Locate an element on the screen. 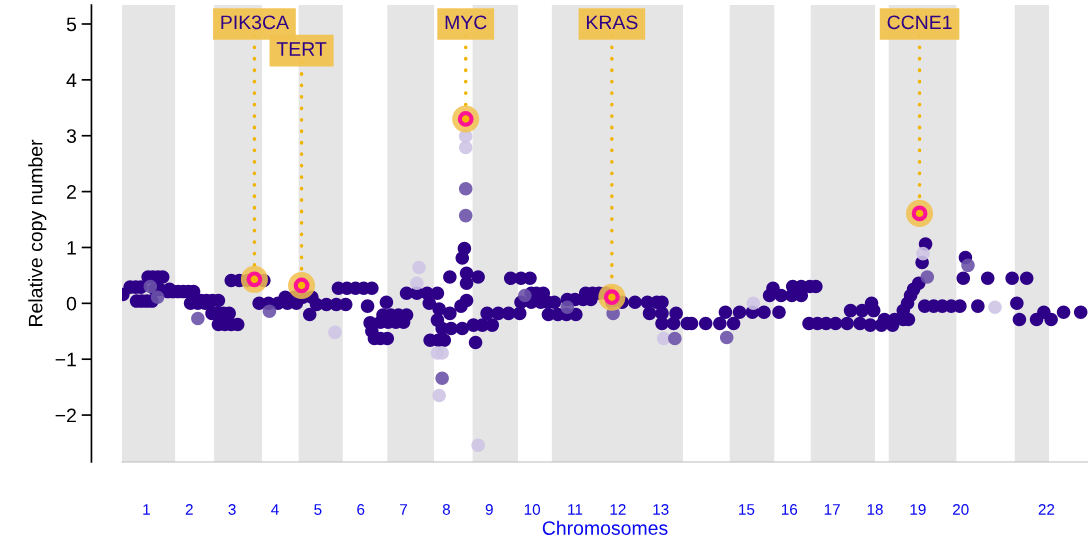 This screenshot has height=545, width=1088. x-tick-label: 10 is located at coordinates (532, 509).